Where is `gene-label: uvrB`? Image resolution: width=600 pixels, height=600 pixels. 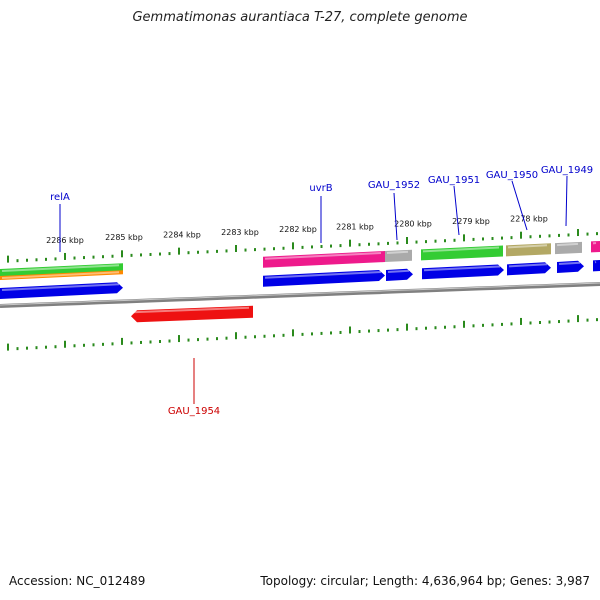
gene-label: uvrB is located at coordinates (320, 188).